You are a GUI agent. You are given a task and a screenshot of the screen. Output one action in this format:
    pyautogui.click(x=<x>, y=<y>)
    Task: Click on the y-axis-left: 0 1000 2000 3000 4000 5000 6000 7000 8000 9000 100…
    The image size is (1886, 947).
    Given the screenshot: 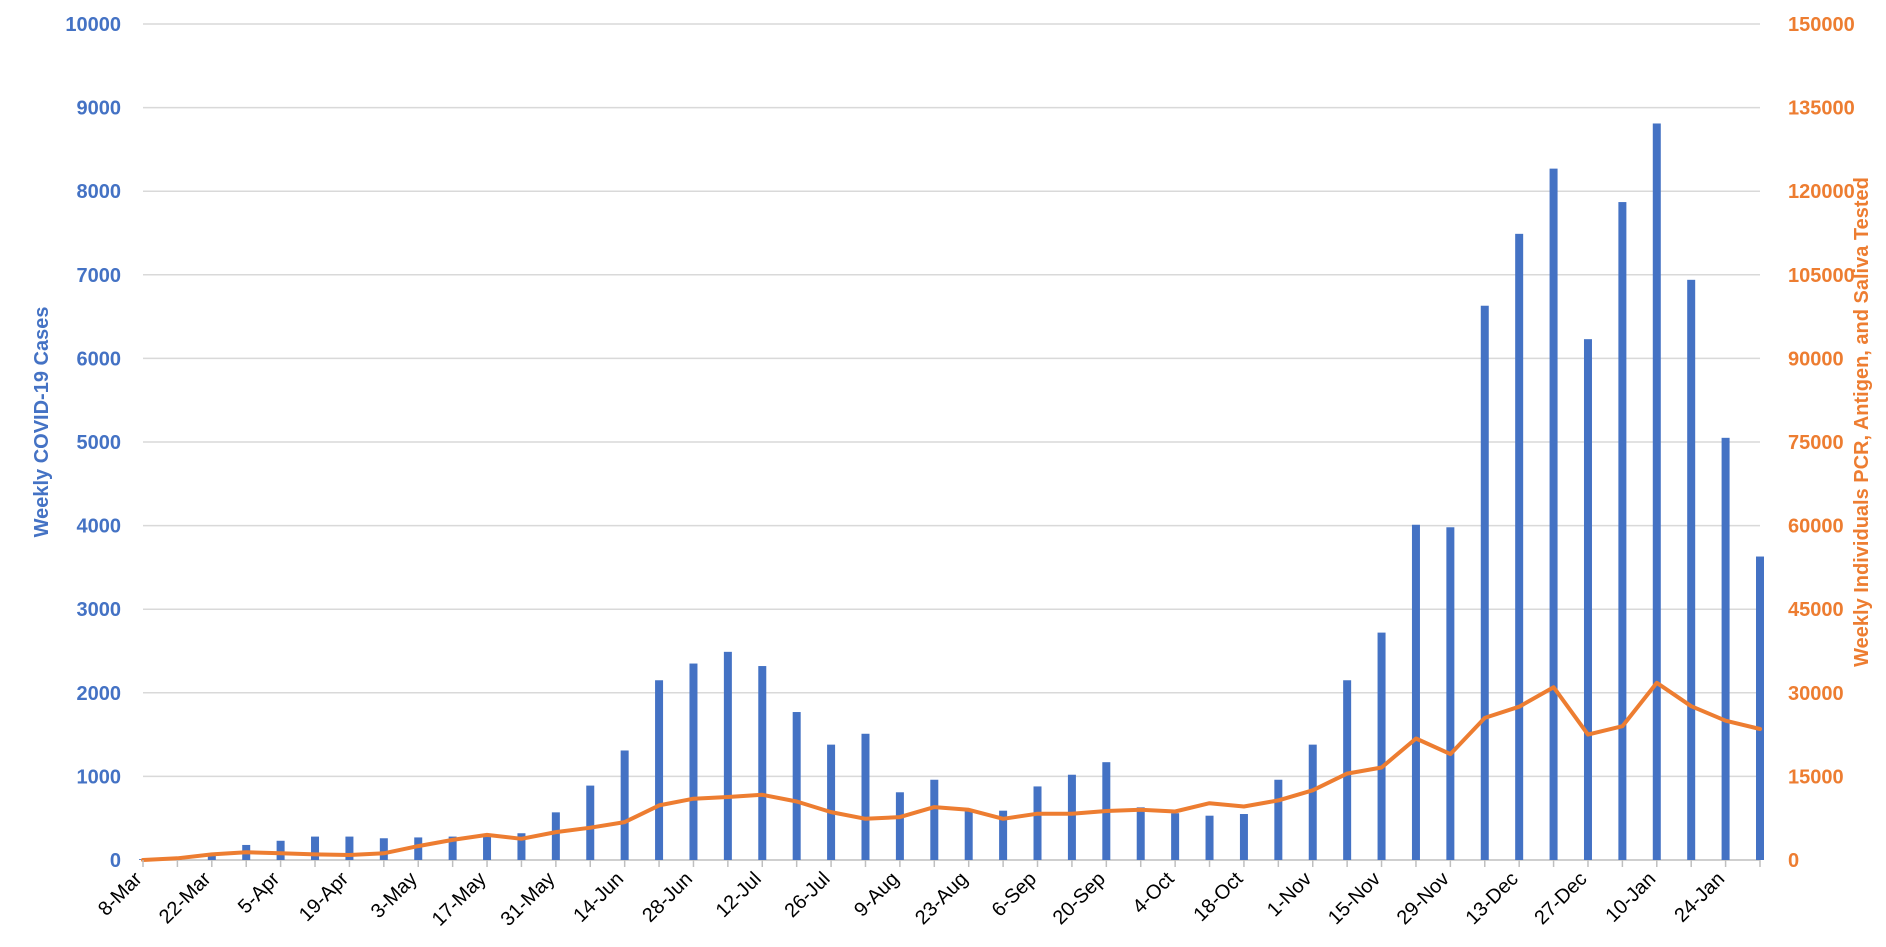 What is the action you would take?
    pyautogui.click(x=93, y=443)
    